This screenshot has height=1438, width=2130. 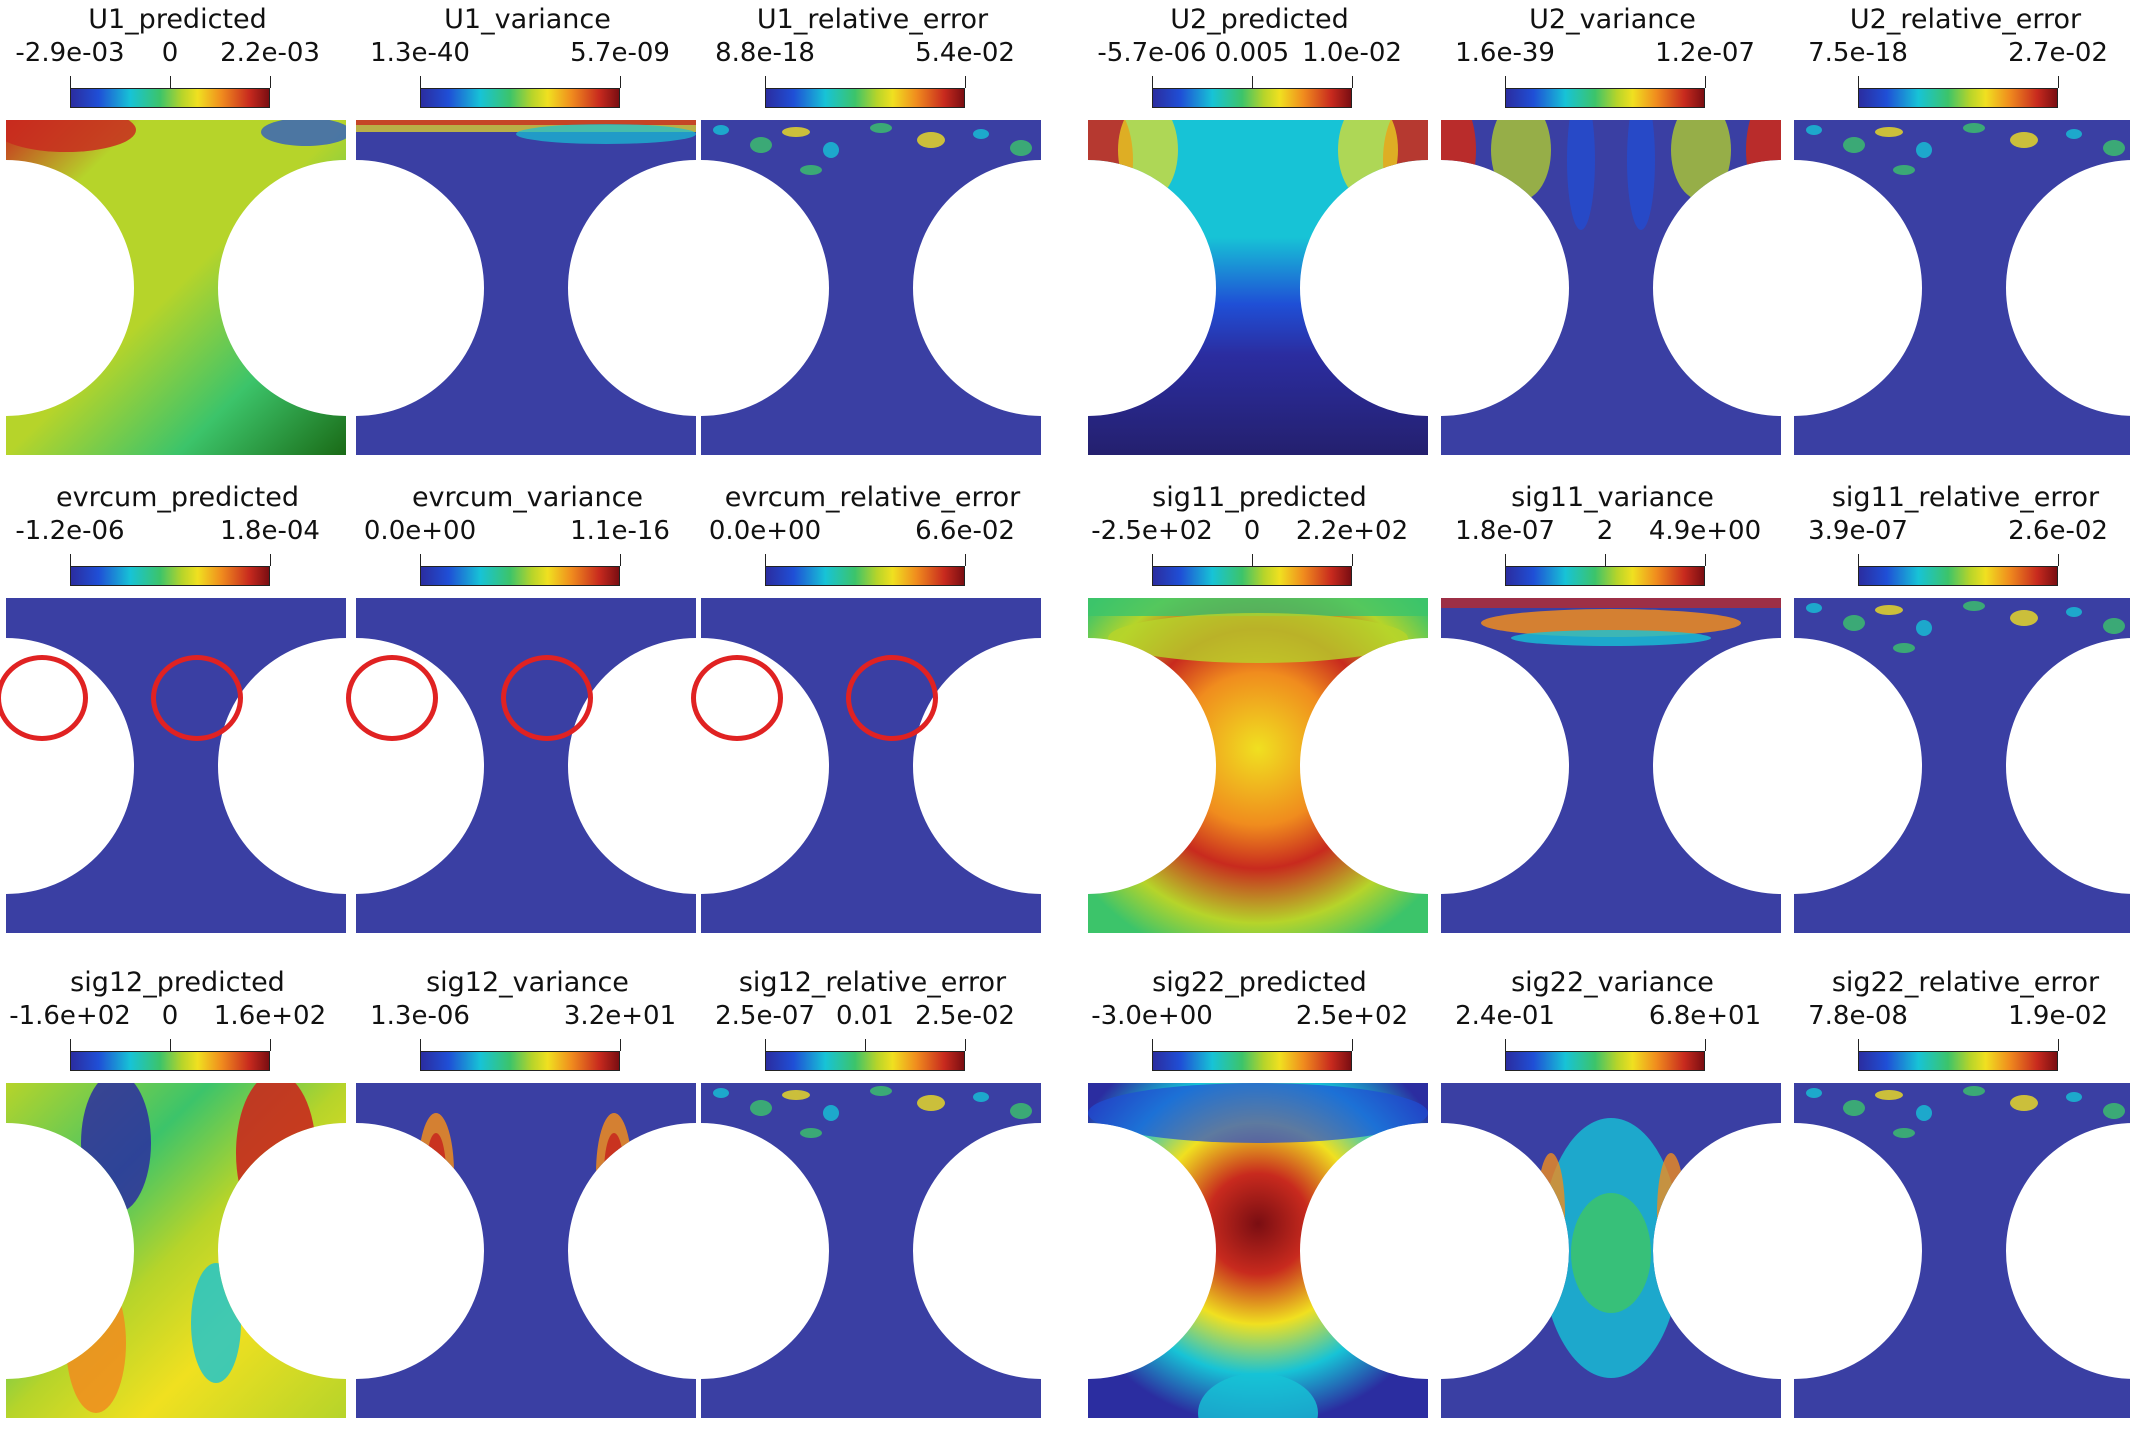 I want to click on panel-title: sig12_predicted, so click(x=177, y=982).